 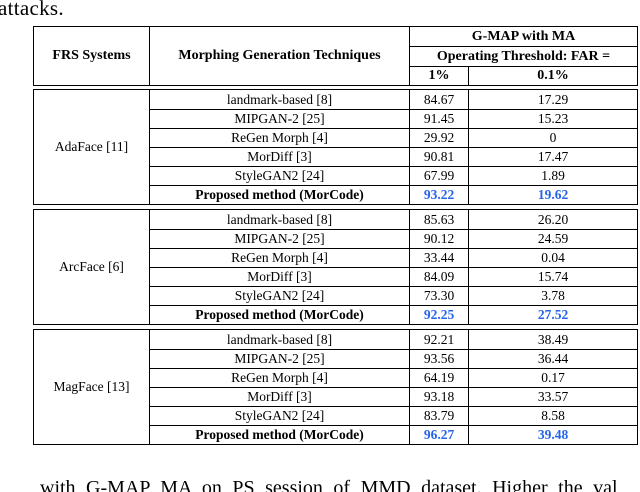 What do you see at coordinates (523, 36) in the screenshot?
I see `header-gmap-with-ma: G-MAP with MA` at bounding box center [523, 36].